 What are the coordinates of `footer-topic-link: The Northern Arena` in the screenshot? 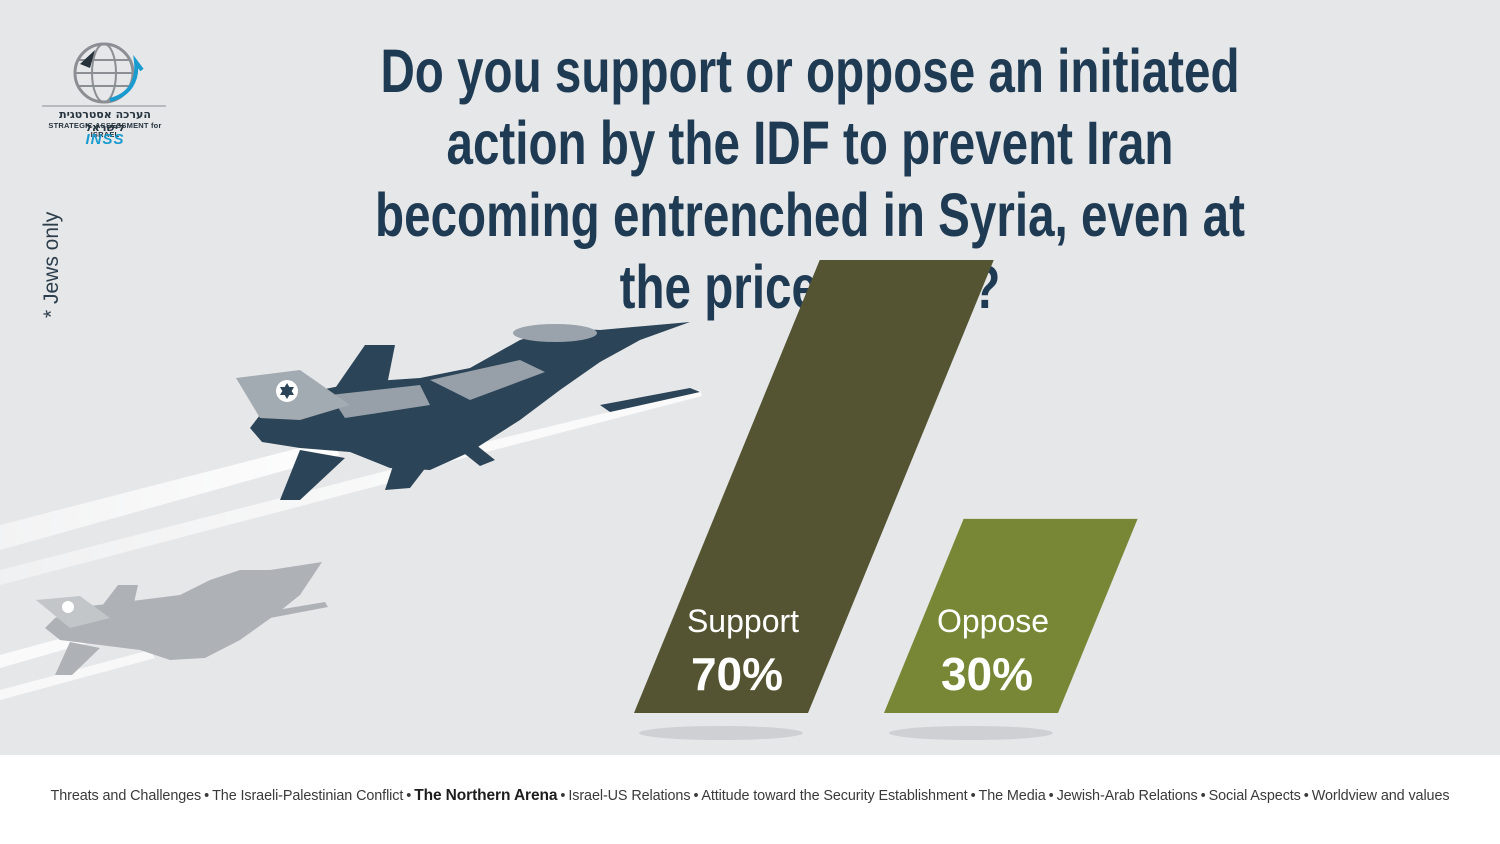 It's located at (486, 795).